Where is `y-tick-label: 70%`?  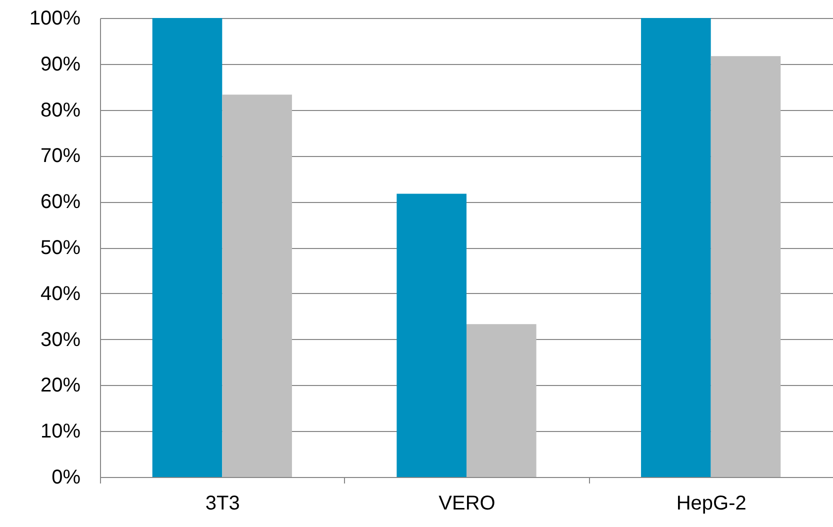 y-tick-label: 70% is located at coordinates (60, 156).